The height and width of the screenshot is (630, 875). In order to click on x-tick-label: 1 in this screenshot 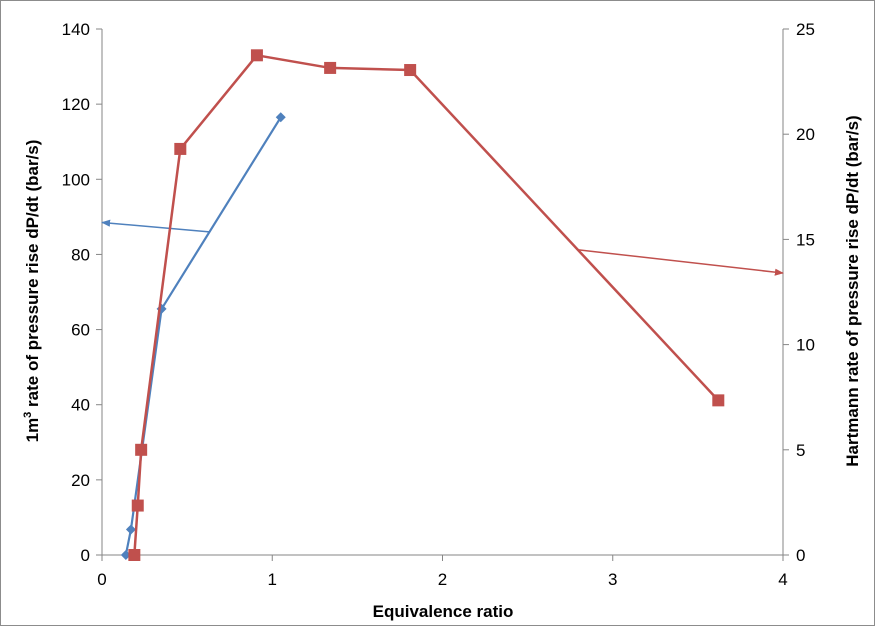, I will do `click(272, 579)`.